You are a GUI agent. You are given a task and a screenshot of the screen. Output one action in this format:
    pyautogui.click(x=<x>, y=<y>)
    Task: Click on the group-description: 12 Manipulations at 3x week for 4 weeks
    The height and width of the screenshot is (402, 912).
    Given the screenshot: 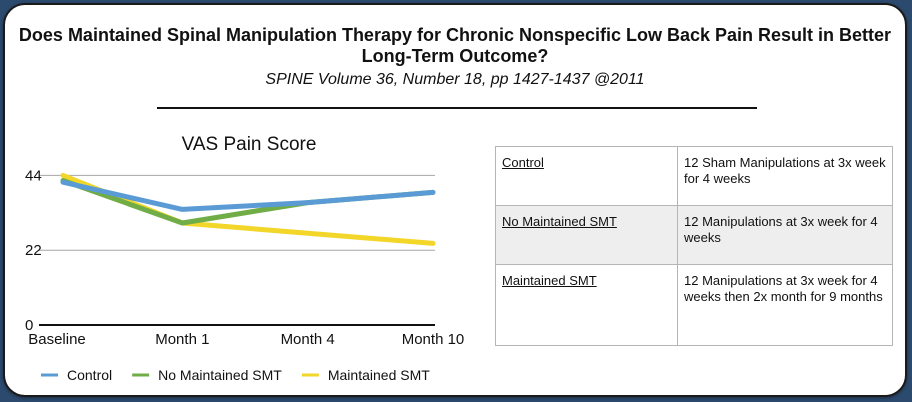 What is the action you would take?
    pyautogui.click(x=785, y=235)
    